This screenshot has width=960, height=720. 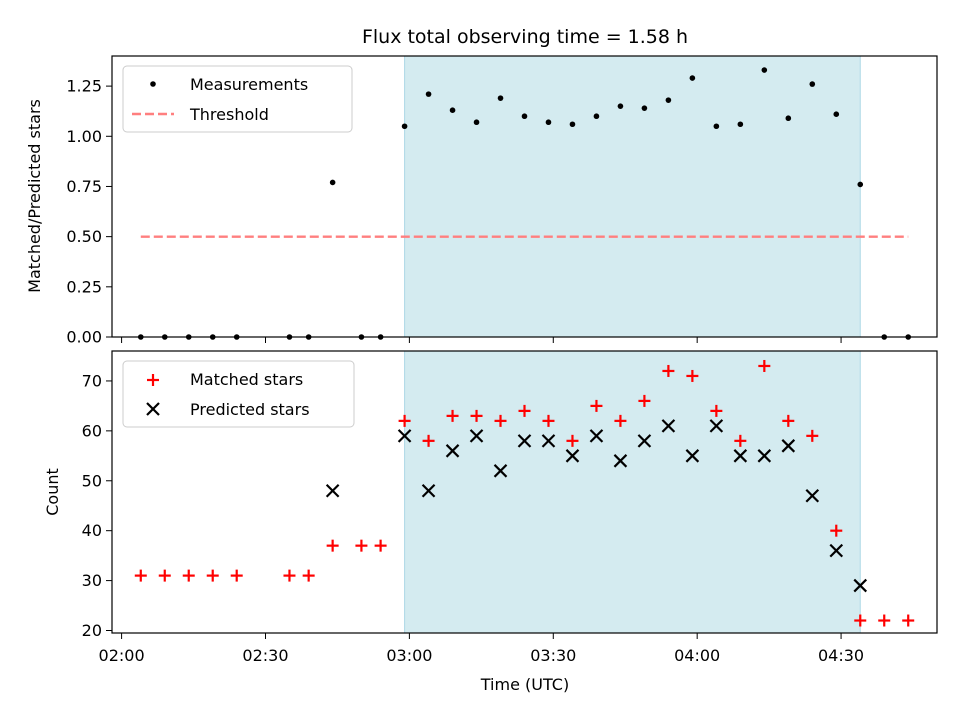 I want to click on x-tick-label: 04:00, so click(x=697, y=655).